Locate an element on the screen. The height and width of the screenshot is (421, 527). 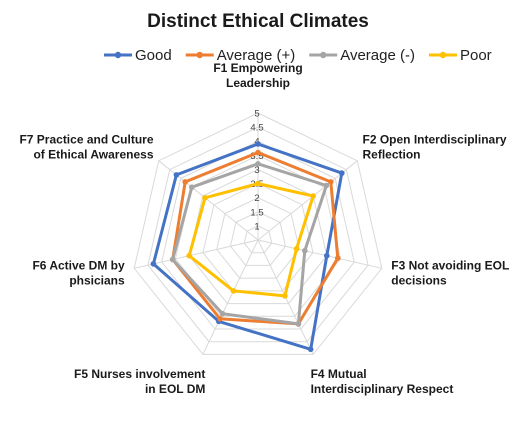
tick-label: 1.5 is located at coordinates (256, 212).